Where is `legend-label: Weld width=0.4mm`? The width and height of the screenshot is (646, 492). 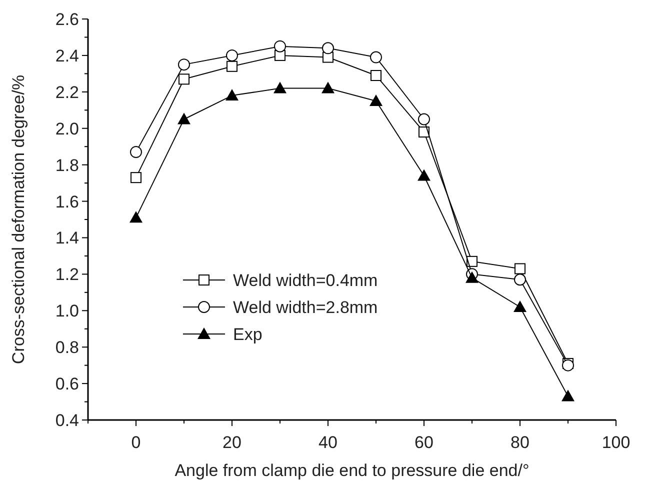
legend-label: Weld width=0.4mm is located at coordinates (305, 280).